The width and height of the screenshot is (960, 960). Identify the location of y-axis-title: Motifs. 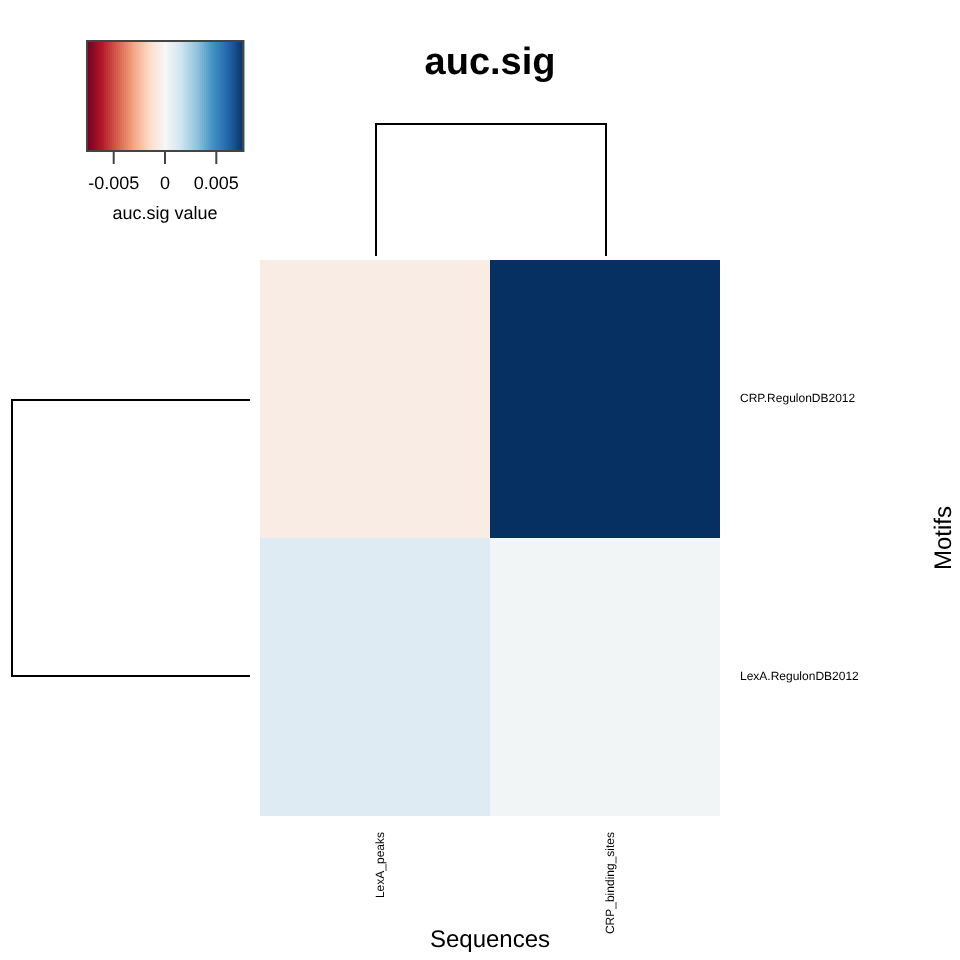
(942, 538).